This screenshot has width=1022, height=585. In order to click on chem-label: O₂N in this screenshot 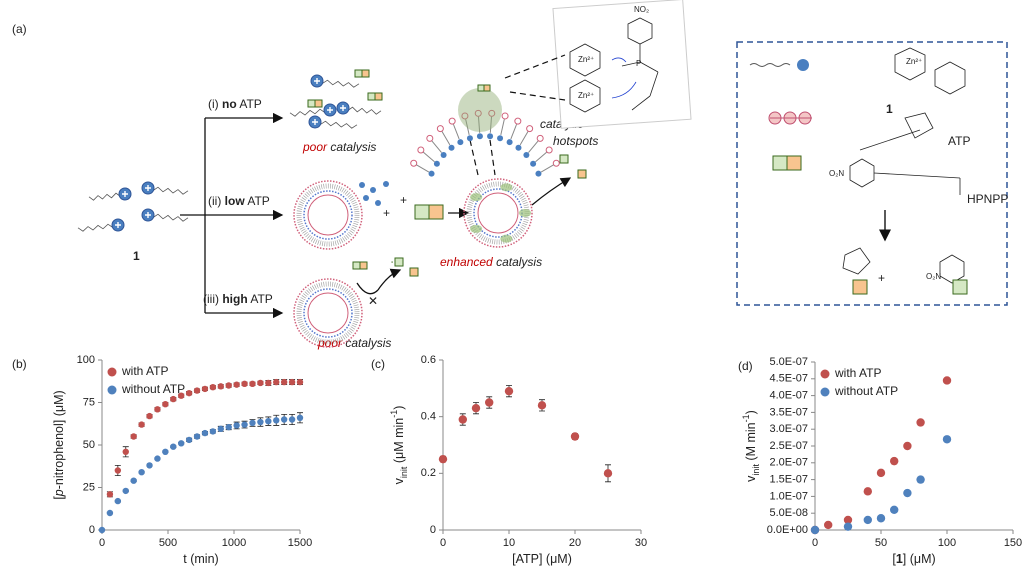, I will do `click(836, 173)`.